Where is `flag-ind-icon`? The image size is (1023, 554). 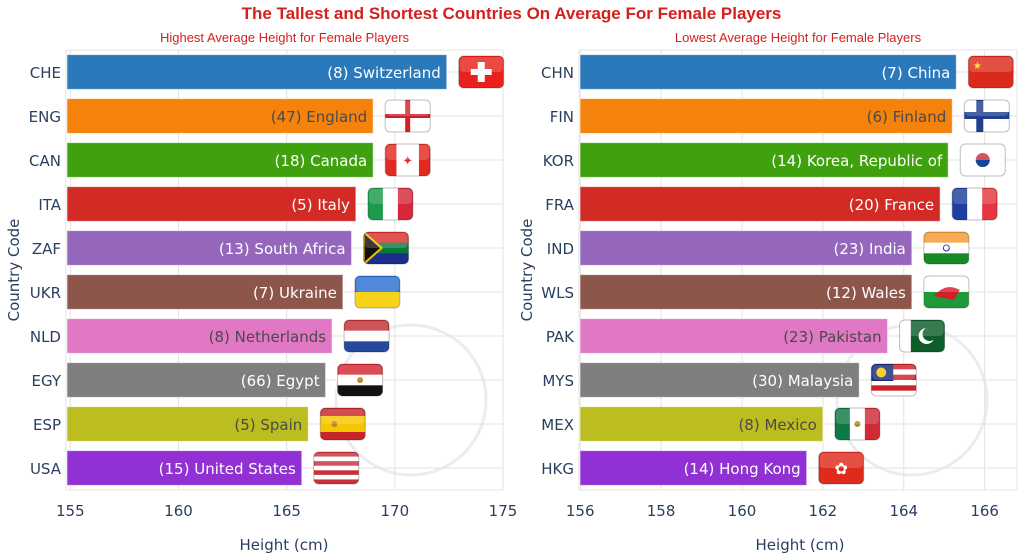
flag-ind-icon is located at coordinates (946, 248).